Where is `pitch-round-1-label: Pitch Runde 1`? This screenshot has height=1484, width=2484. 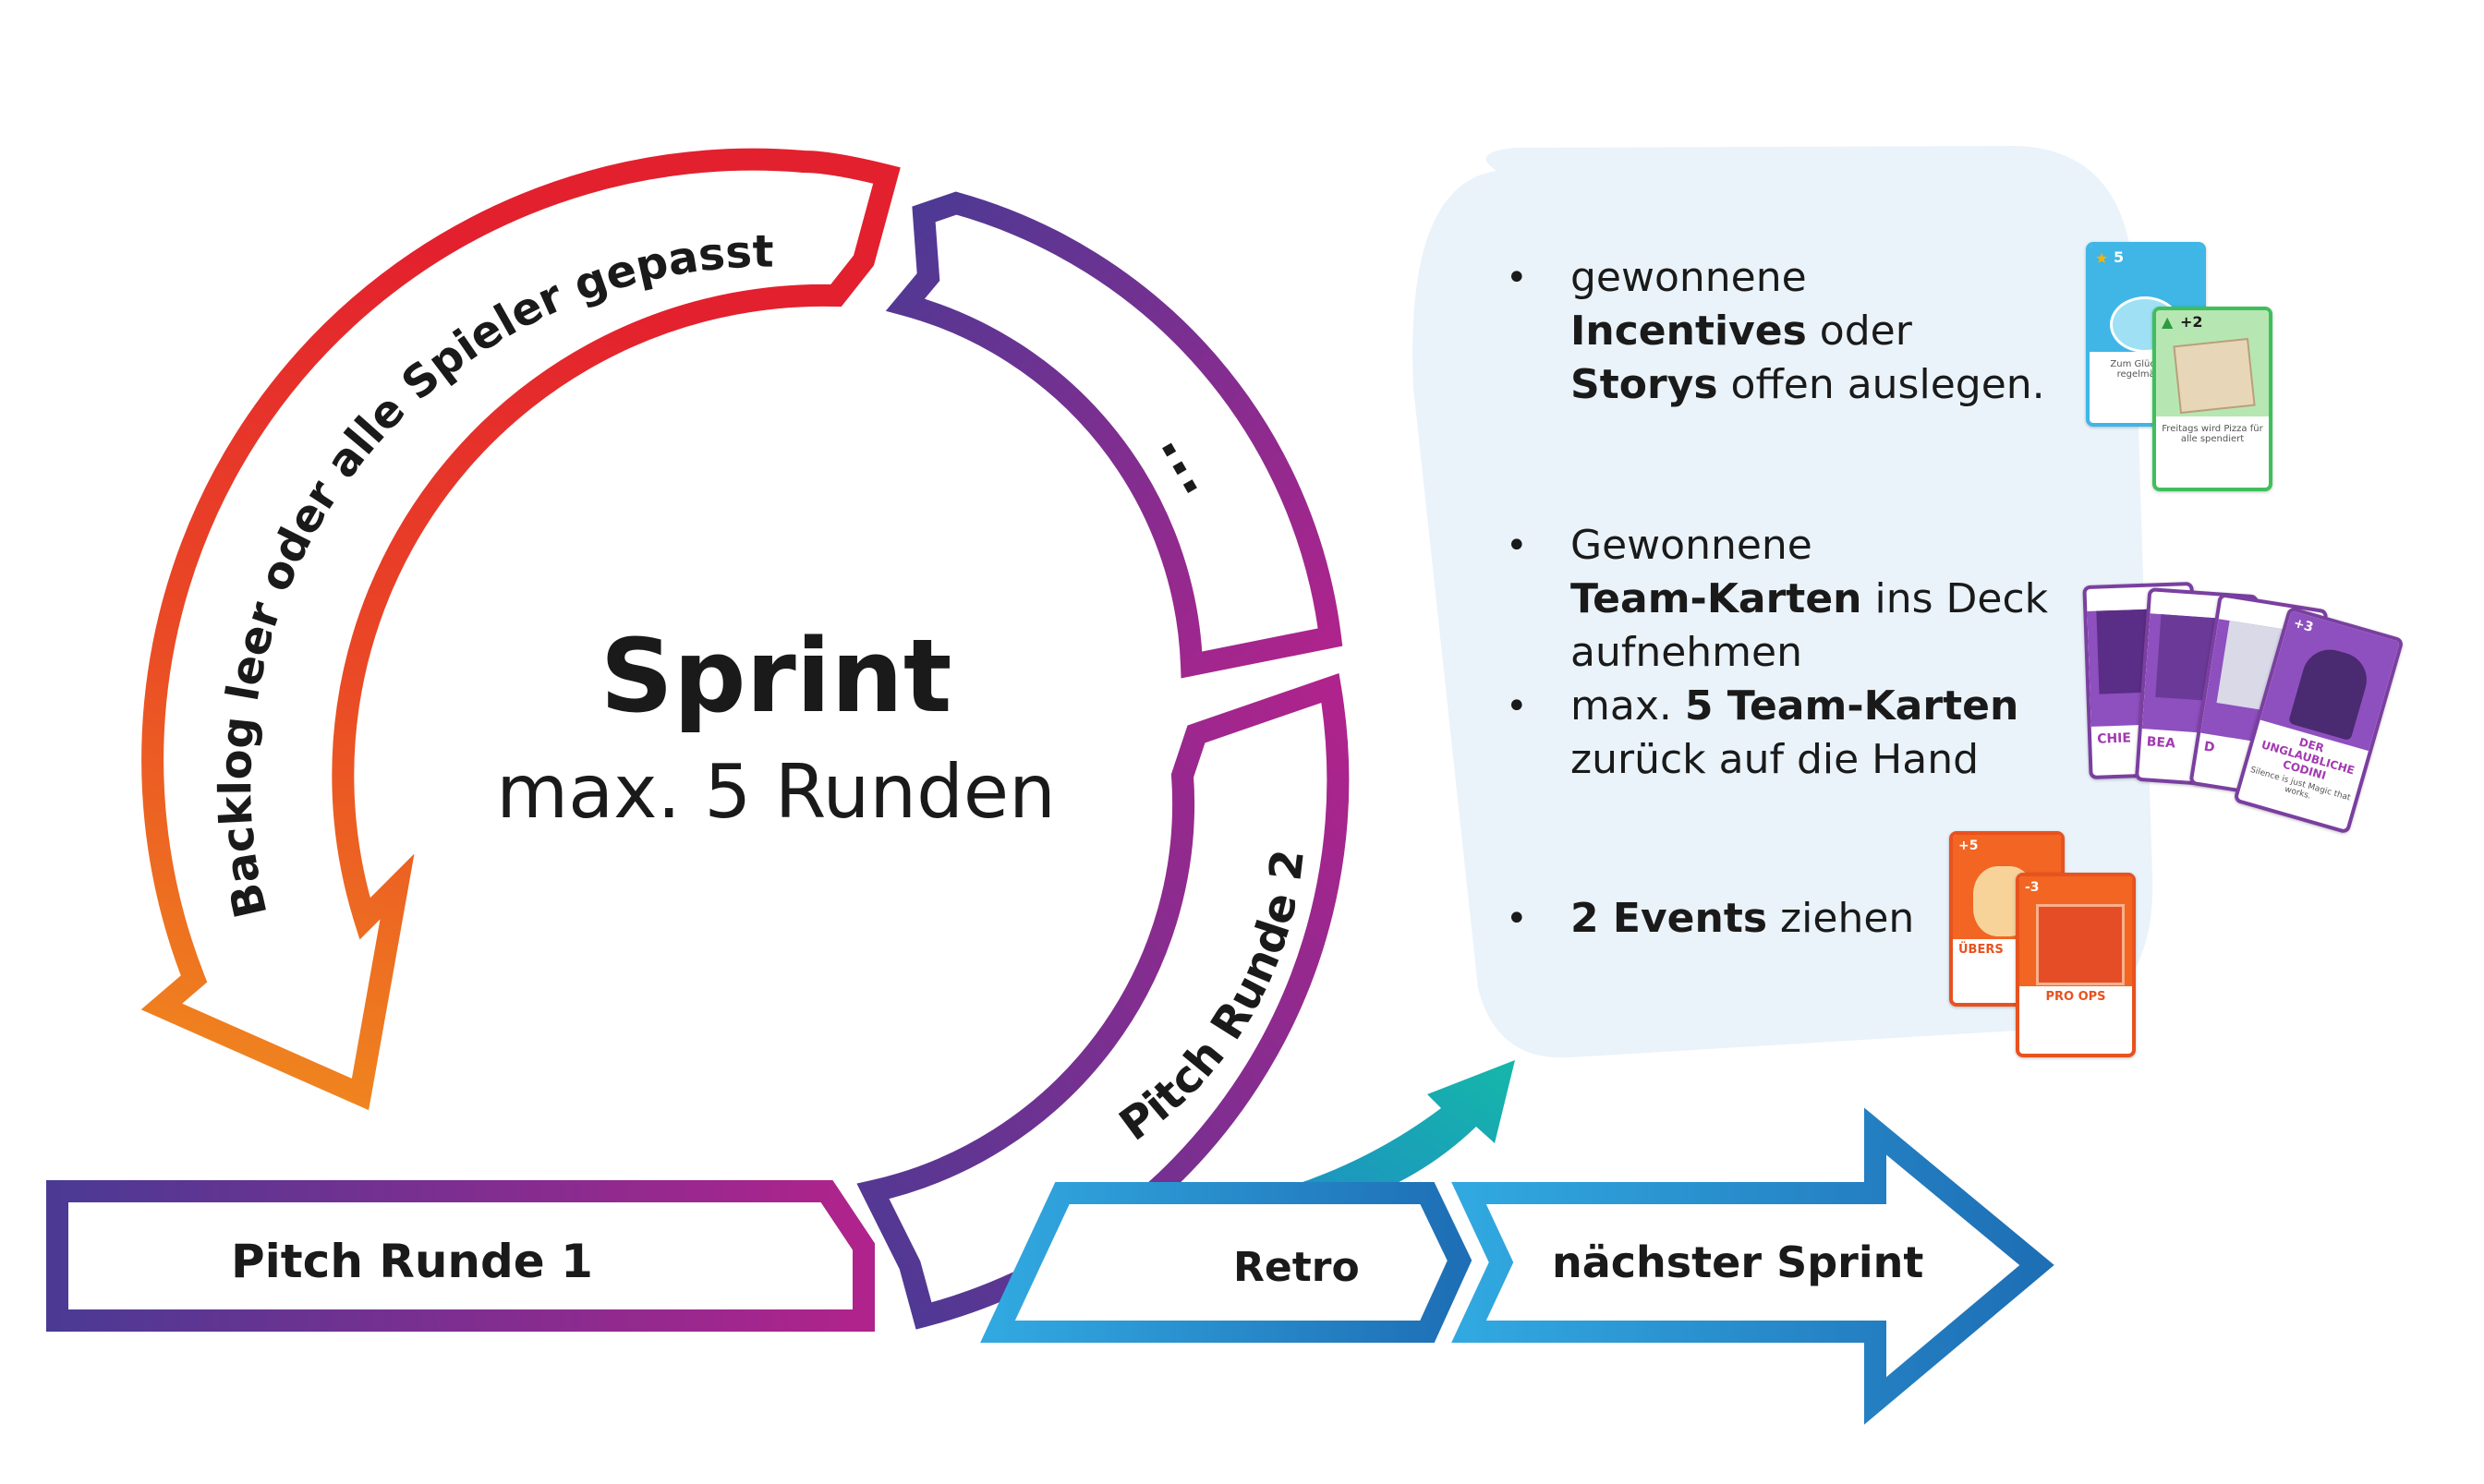
pitch-round-1-label: Pitch Runde 1 is located at coordinates (412, 1261).